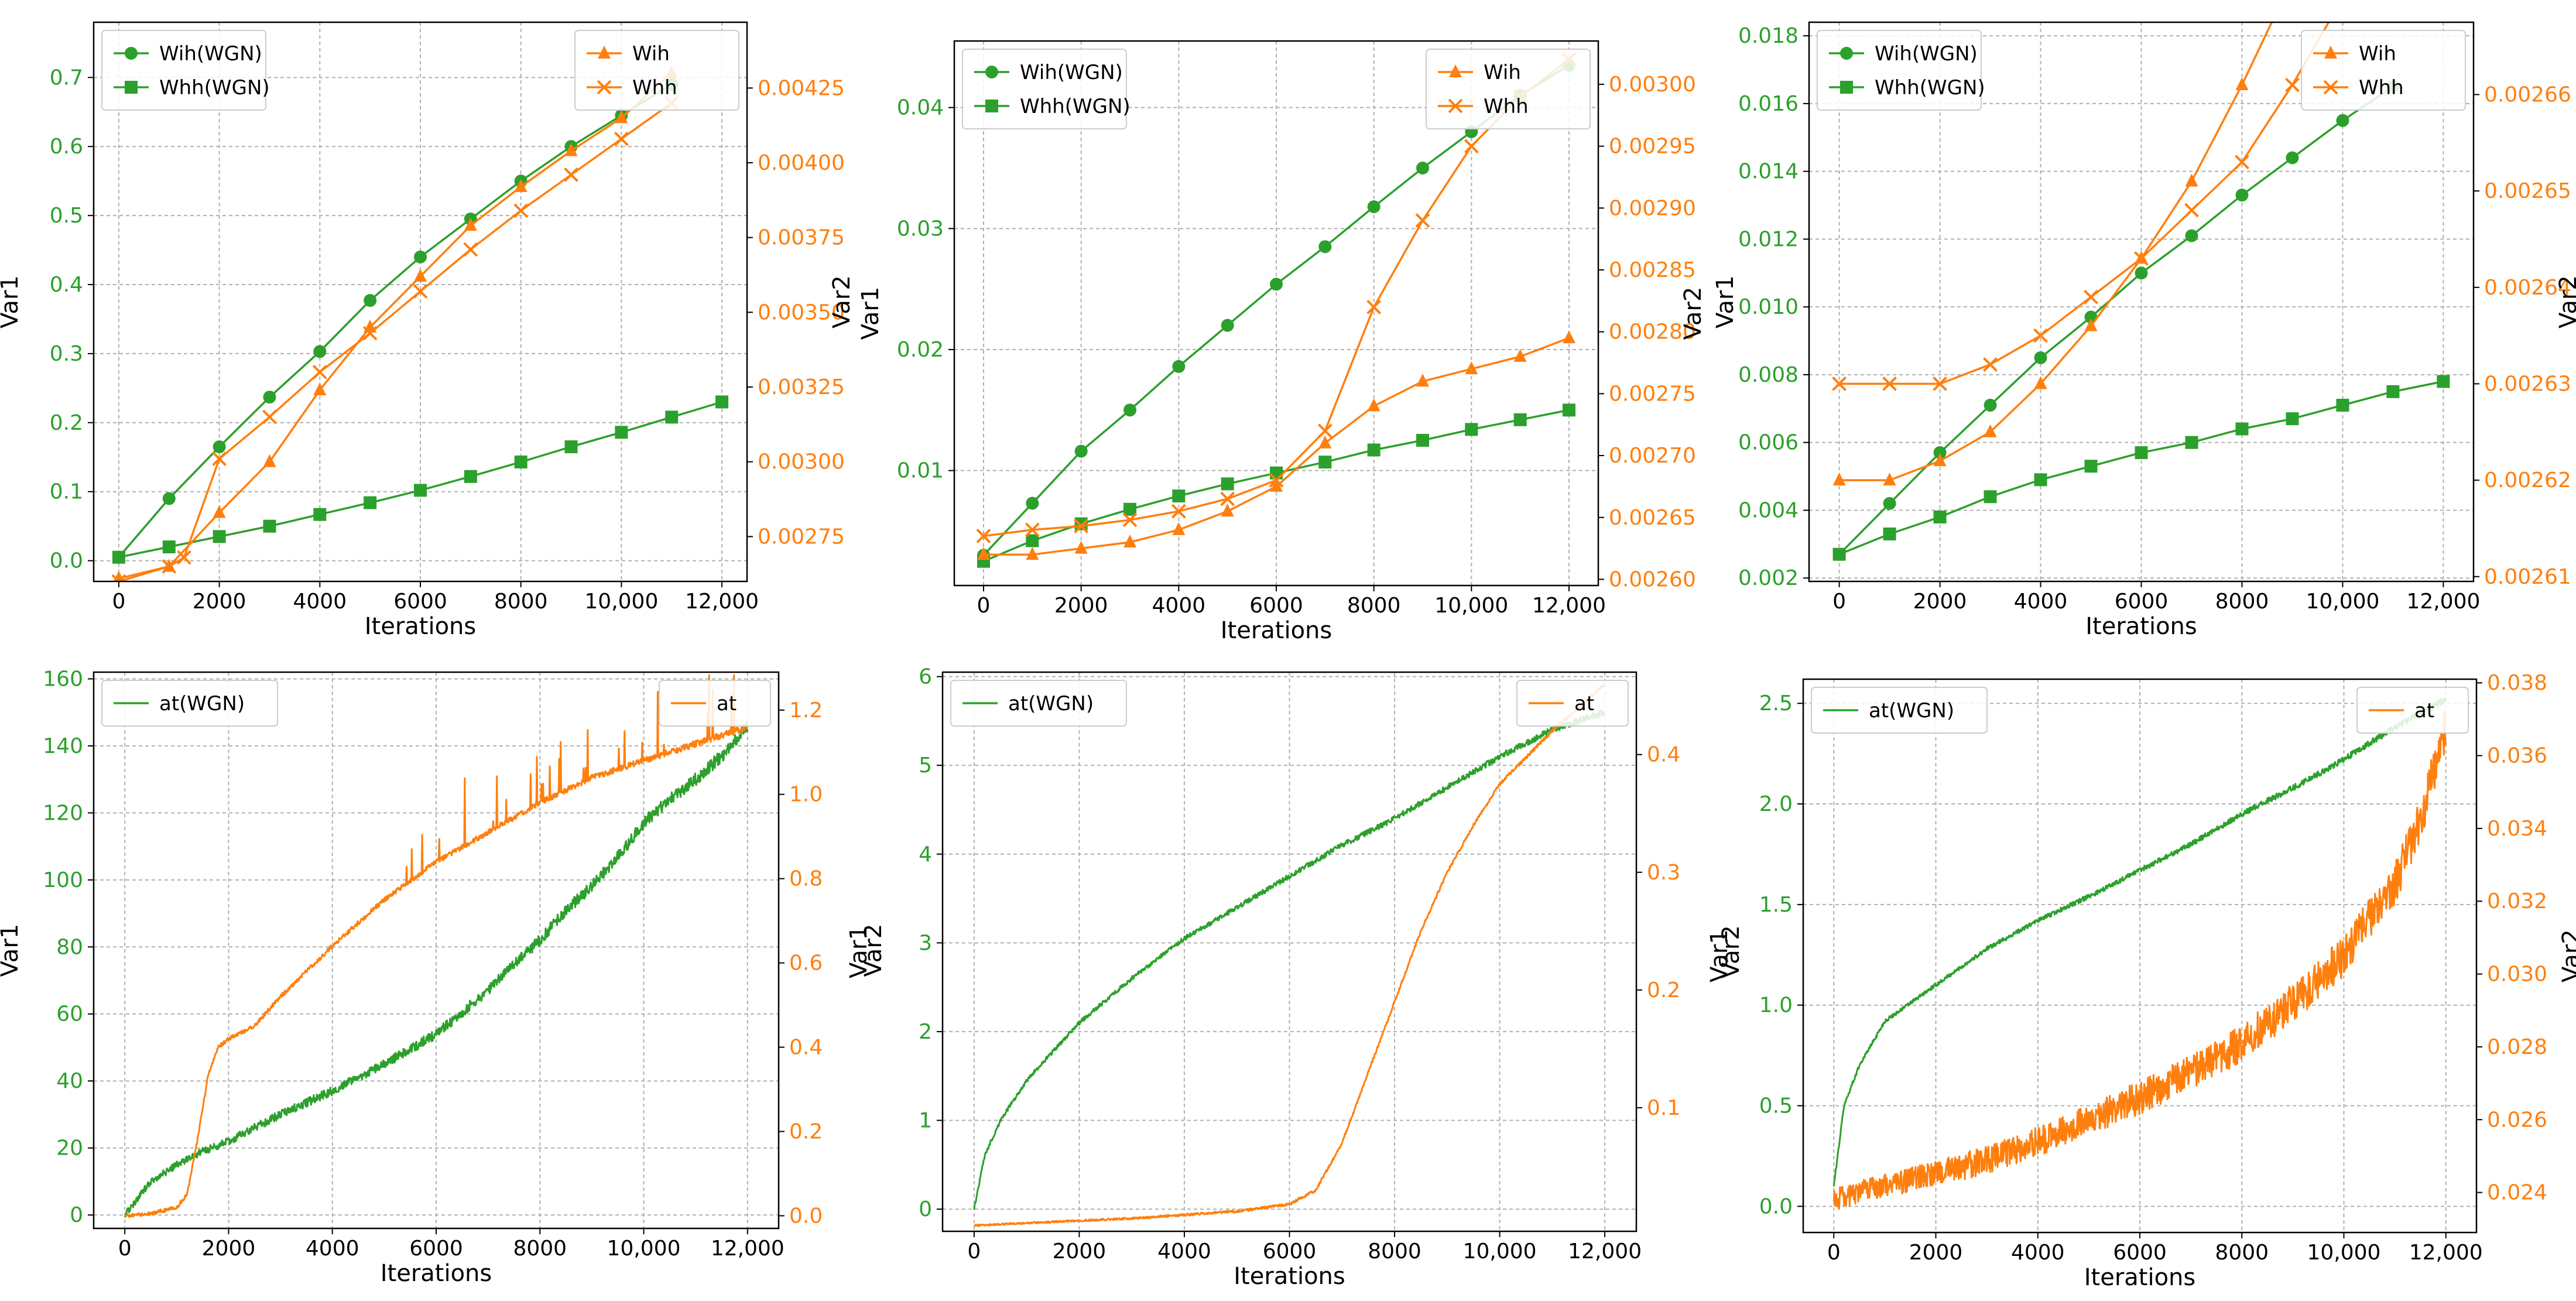 The height and width of the screenshot is (1301, 2576). I want to click on y2-tick-label: 0.2, so click(806, 1131).